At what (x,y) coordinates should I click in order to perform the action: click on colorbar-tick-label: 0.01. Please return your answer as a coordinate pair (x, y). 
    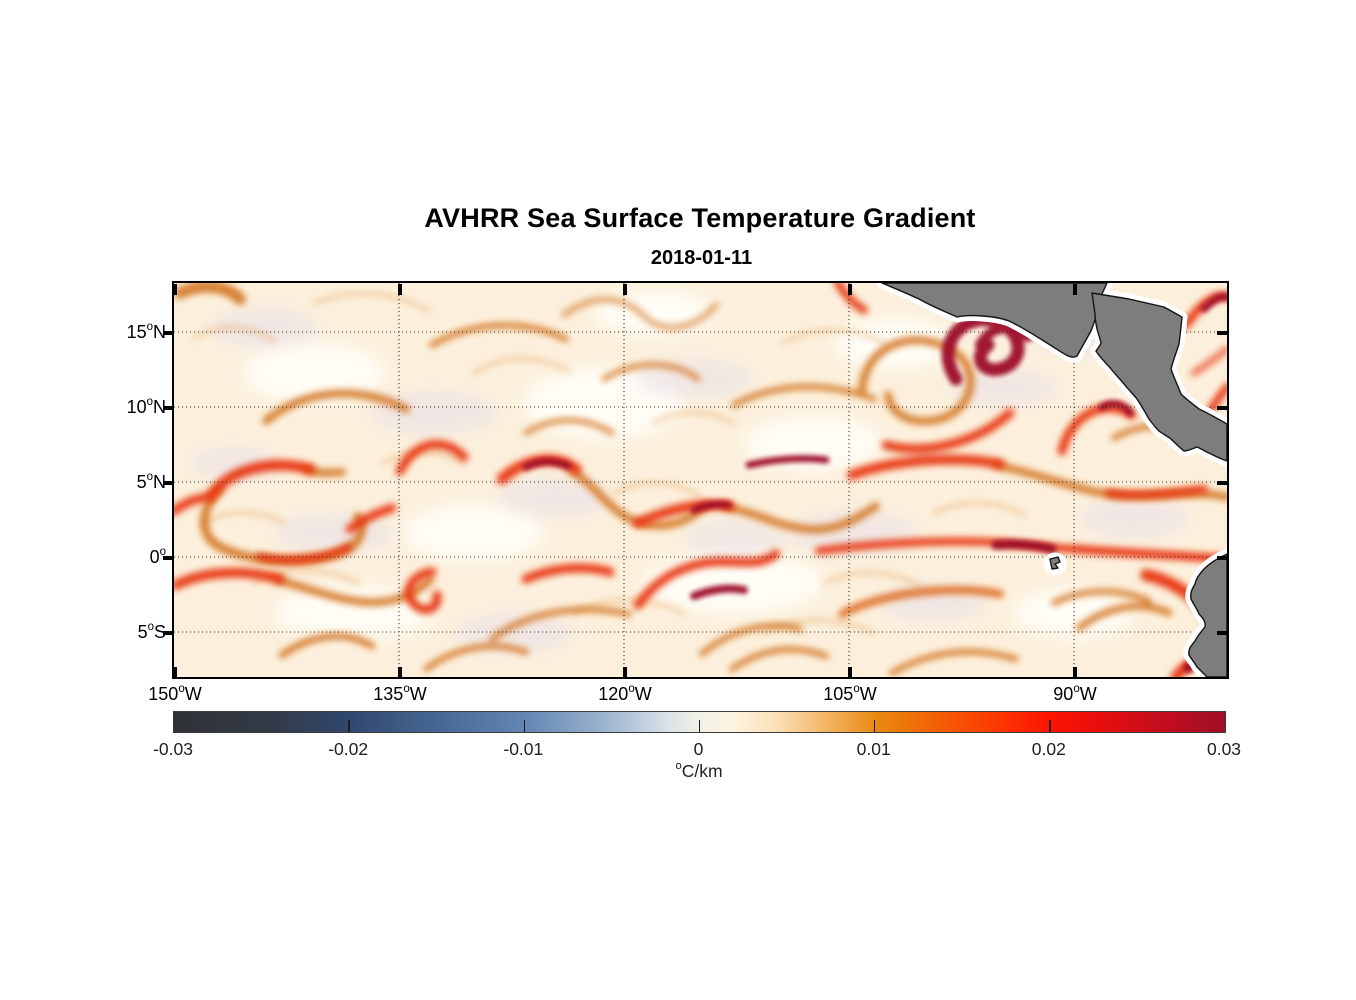
    Looking at the image, I should click on (873, 749).